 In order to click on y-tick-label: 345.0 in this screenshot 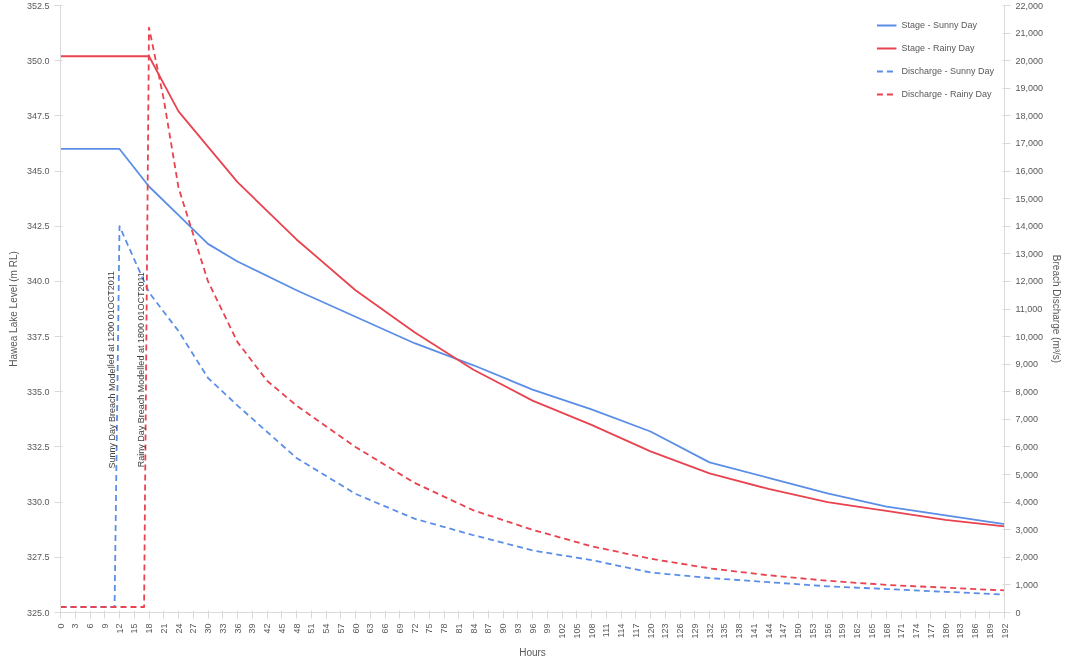, I will do `click(38, 171)`.